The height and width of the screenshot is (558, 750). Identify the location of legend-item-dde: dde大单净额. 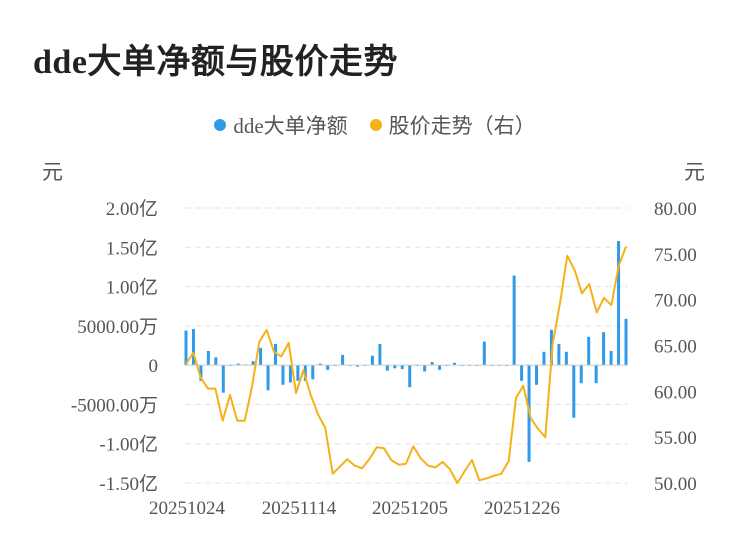
(281, 125).